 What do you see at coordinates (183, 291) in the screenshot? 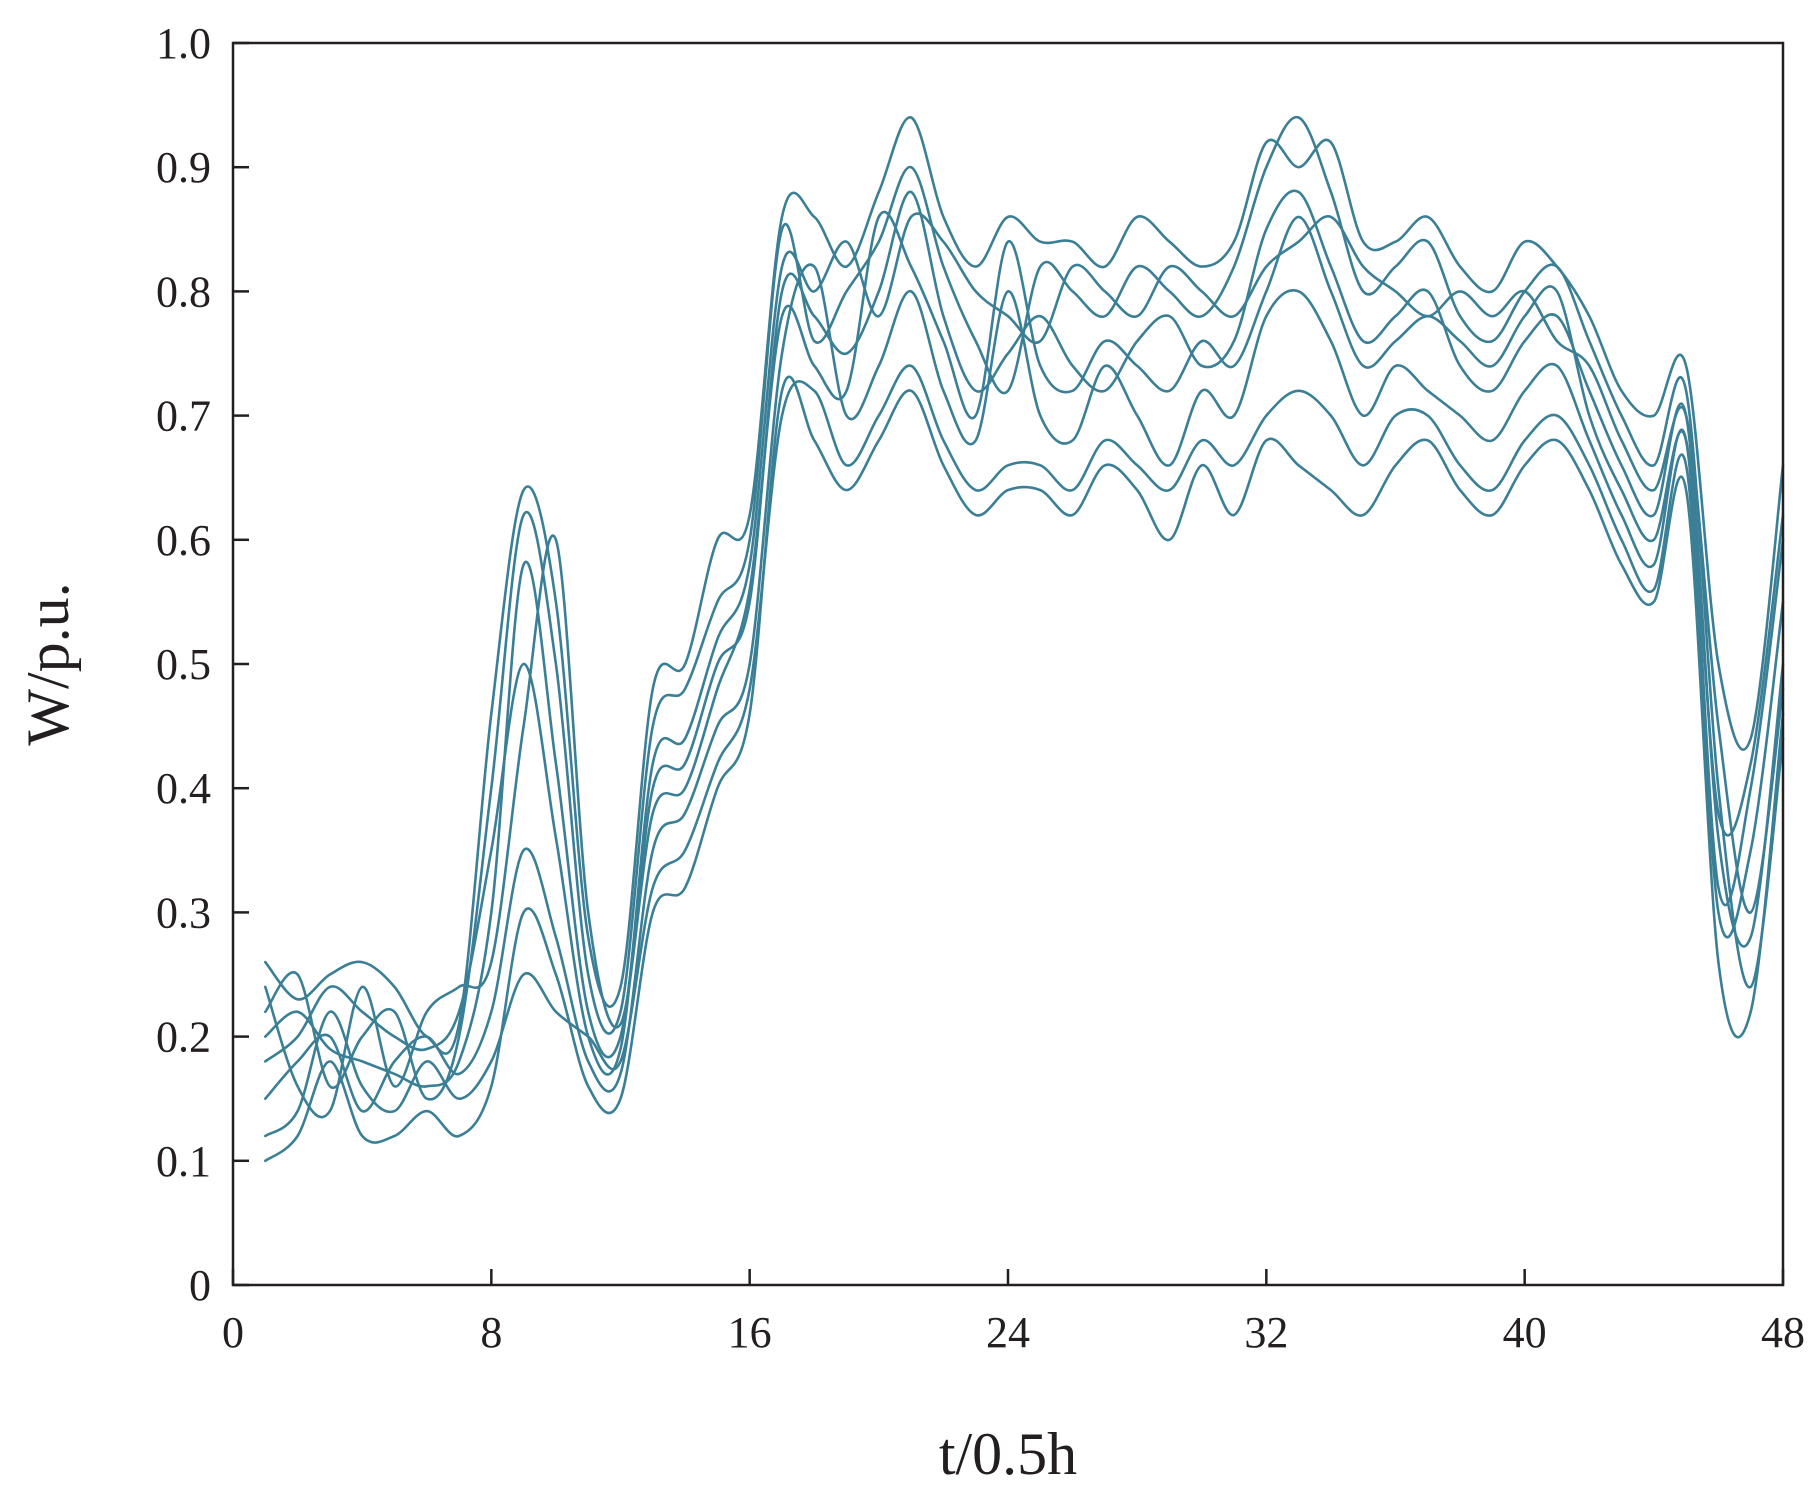
I see `y-tick-label: 0.8` at bounding box center [183, 291].